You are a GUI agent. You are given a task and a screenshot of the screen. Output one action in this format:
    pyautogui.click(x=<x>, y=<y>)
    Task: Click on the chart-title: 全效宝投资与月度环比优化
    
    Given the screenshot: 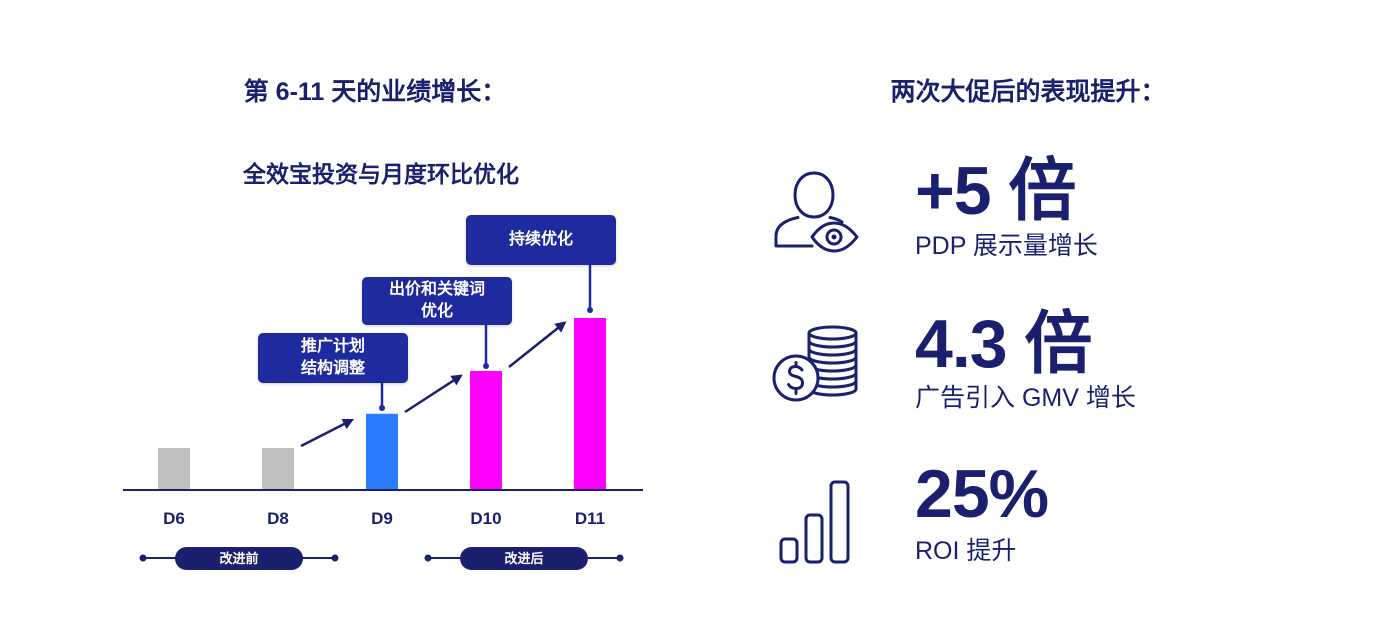 What is the action you would take?
    pyautogui.click(x=381, y=174)
    